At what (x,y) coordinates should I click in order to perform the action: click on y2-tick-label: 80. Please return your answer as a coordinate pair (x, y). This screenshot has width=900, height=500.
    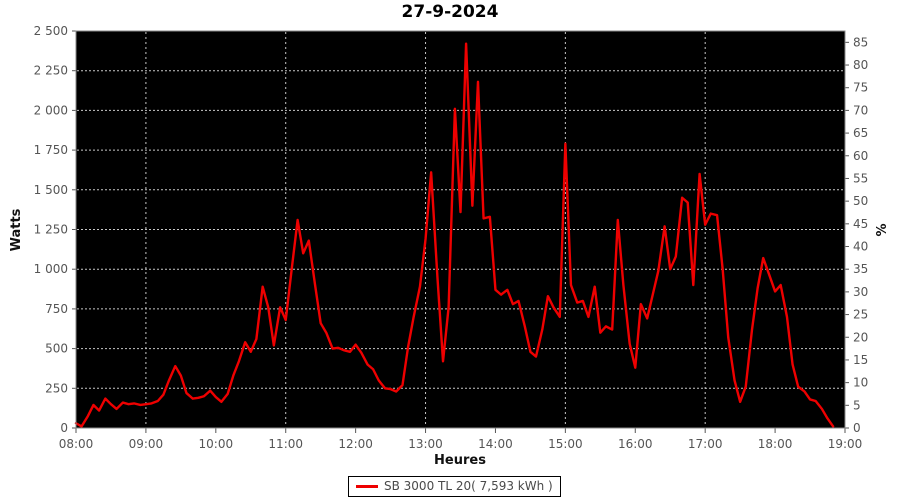
    Looking at the image, I should click on (860, 65).